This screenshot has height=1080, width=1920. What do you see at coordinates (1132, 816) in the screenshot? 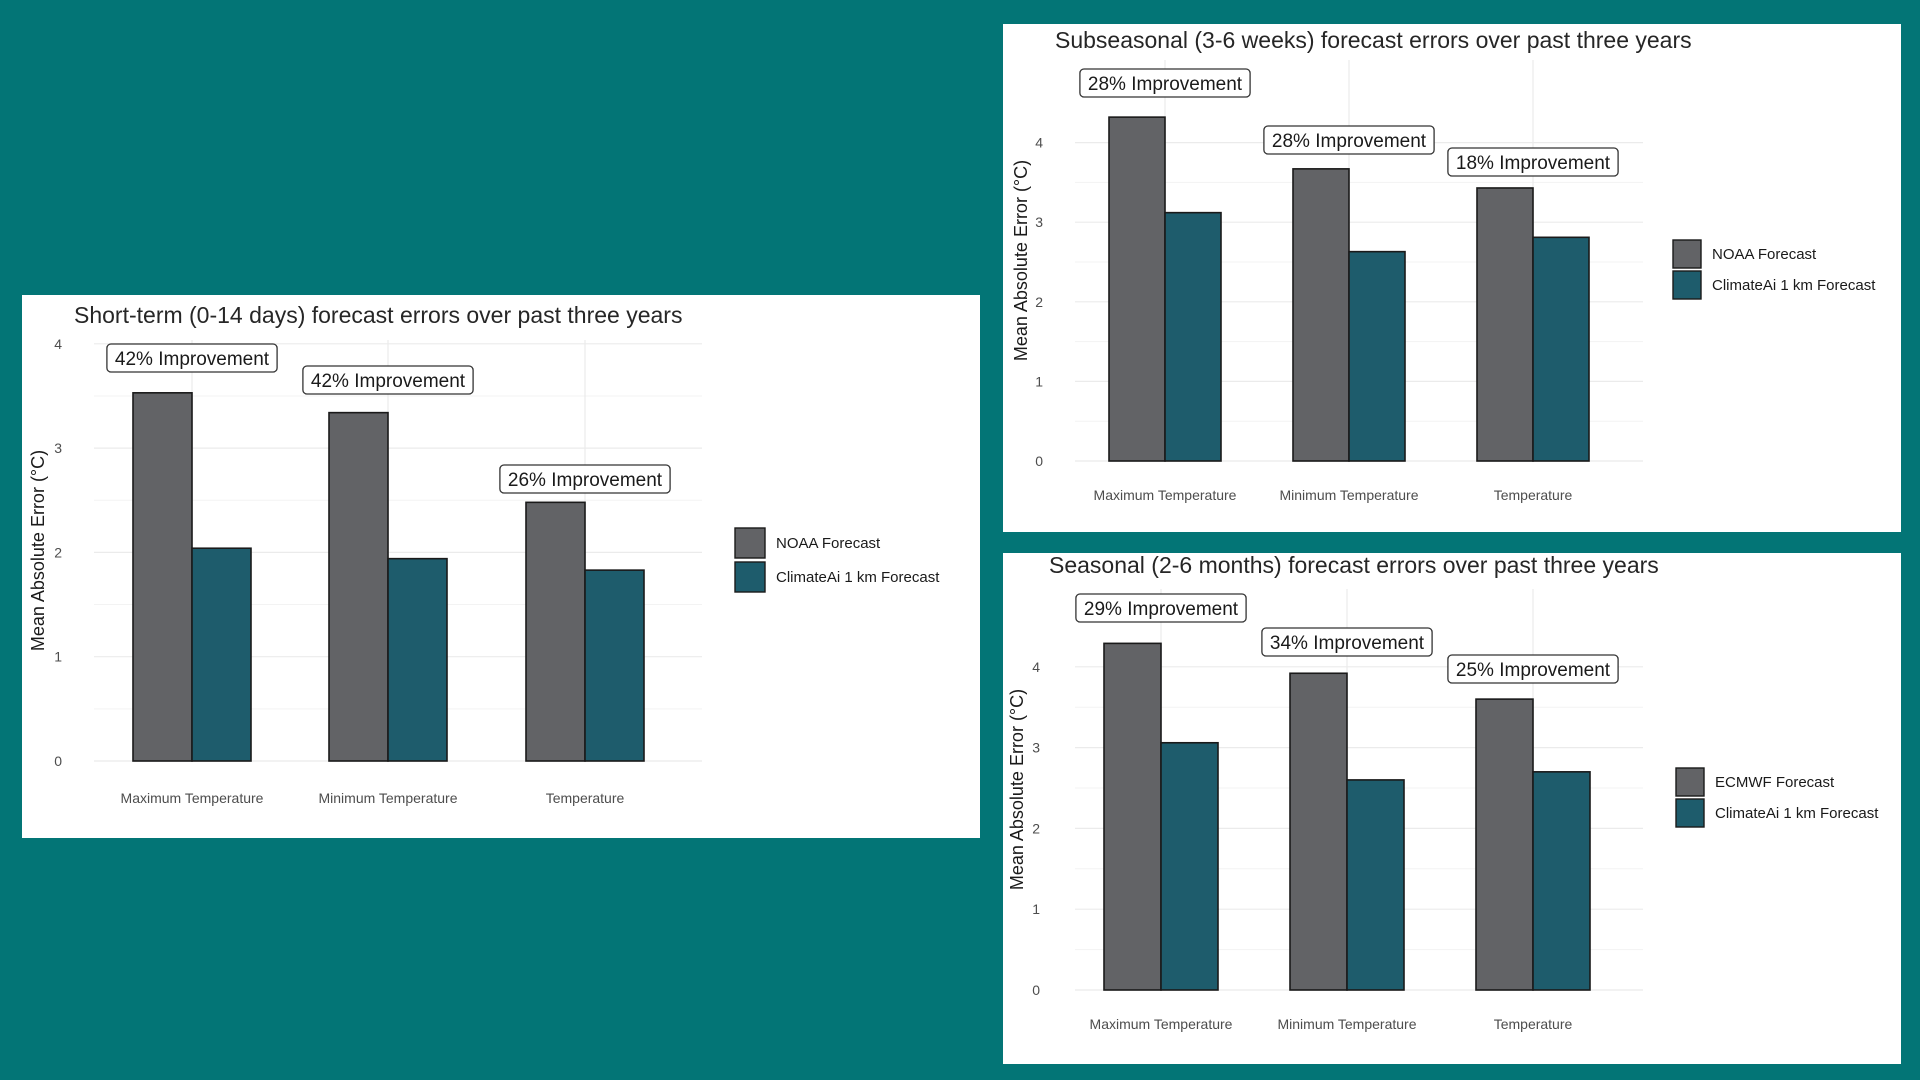
I see `bar-ecmwf-forecast-maximum-temperature` at bounding box center [1132, 816].